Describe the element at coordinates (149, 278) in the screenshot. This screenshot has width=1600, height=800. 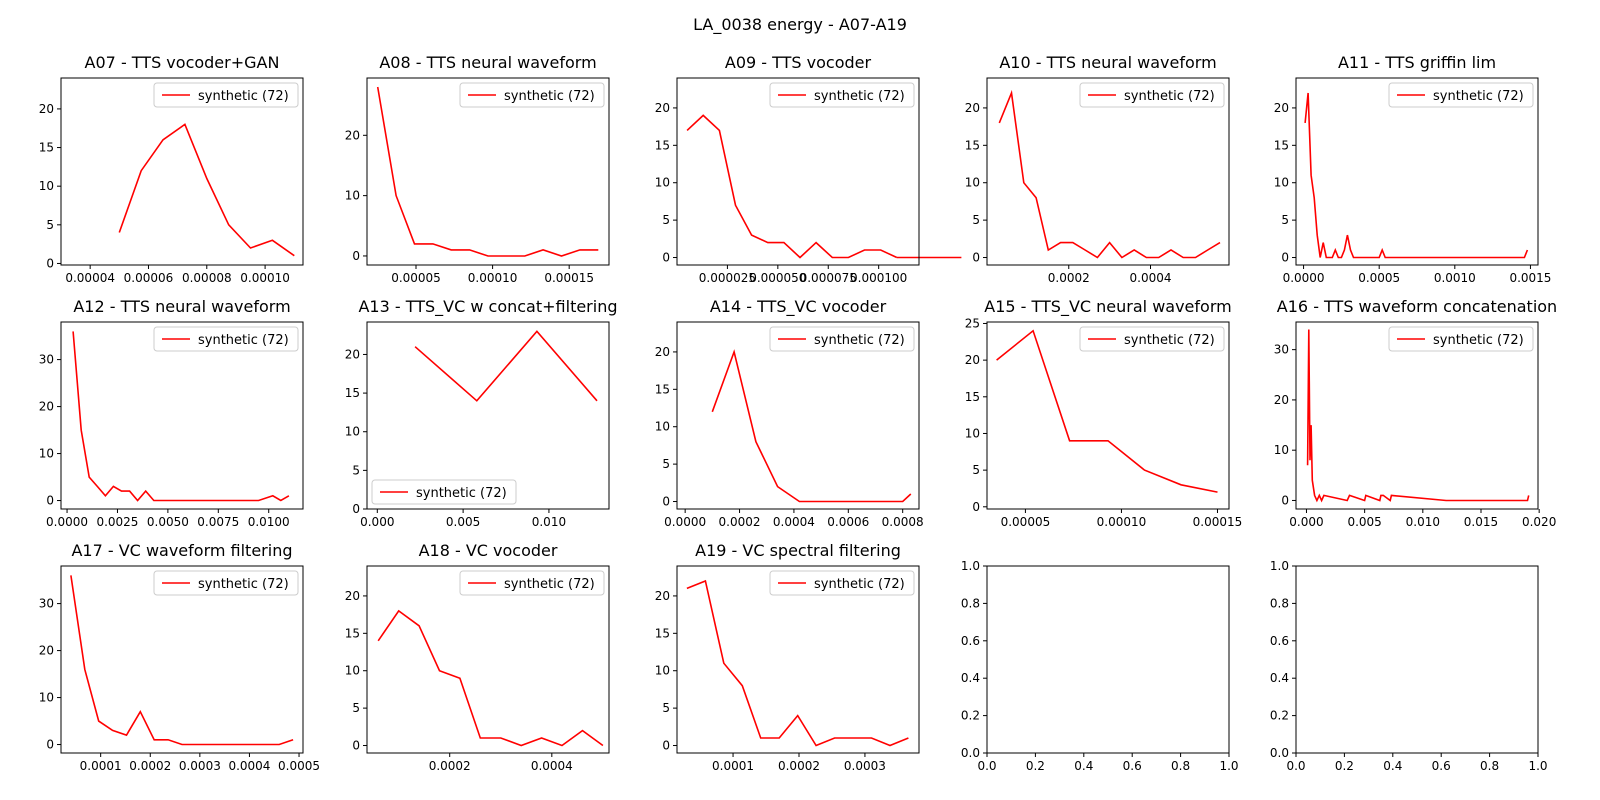
I see `x-tick-label: 0.00006` at that location.